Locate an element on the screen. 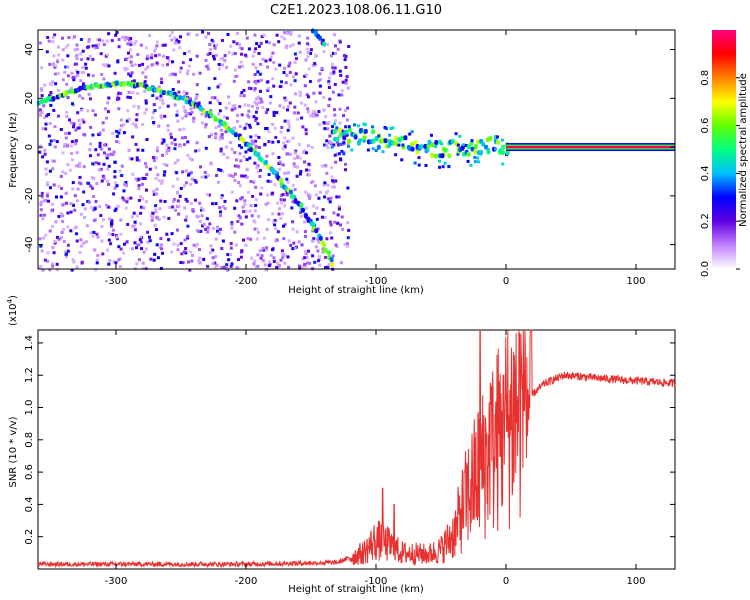 The image size is (750, 600). snr-y-tick-label: 0.4 is located at coordinates (29, 504).